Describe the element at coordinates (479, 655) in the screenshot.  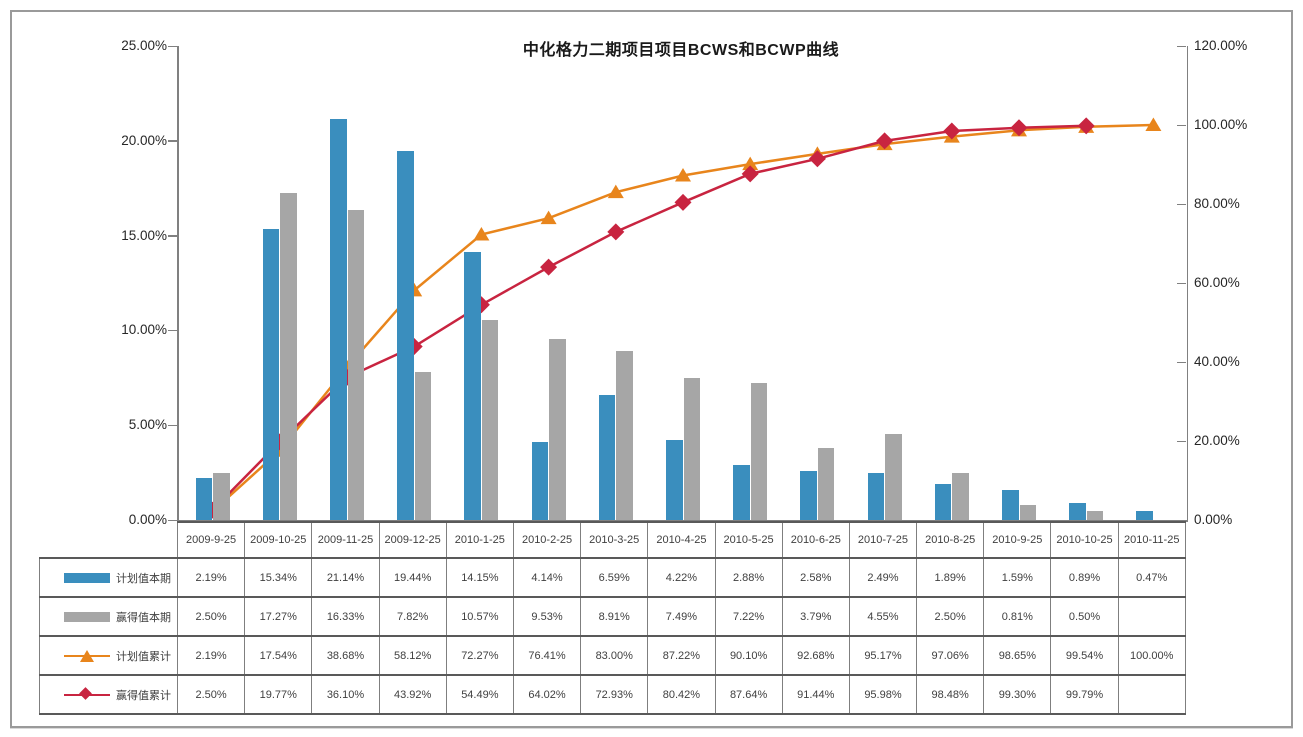
I see `value-cell: 72.27%` at that location.